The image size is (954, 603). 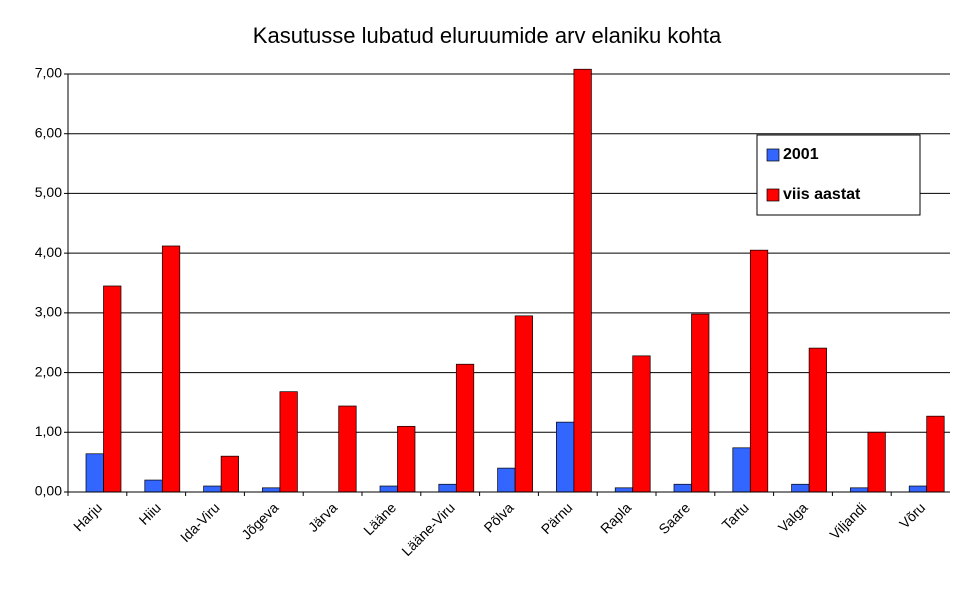 What do you see at coordinates (48, 431) in the screenshot?
I see `y-tick-label: 1,00` at bounding box center [48, 431].